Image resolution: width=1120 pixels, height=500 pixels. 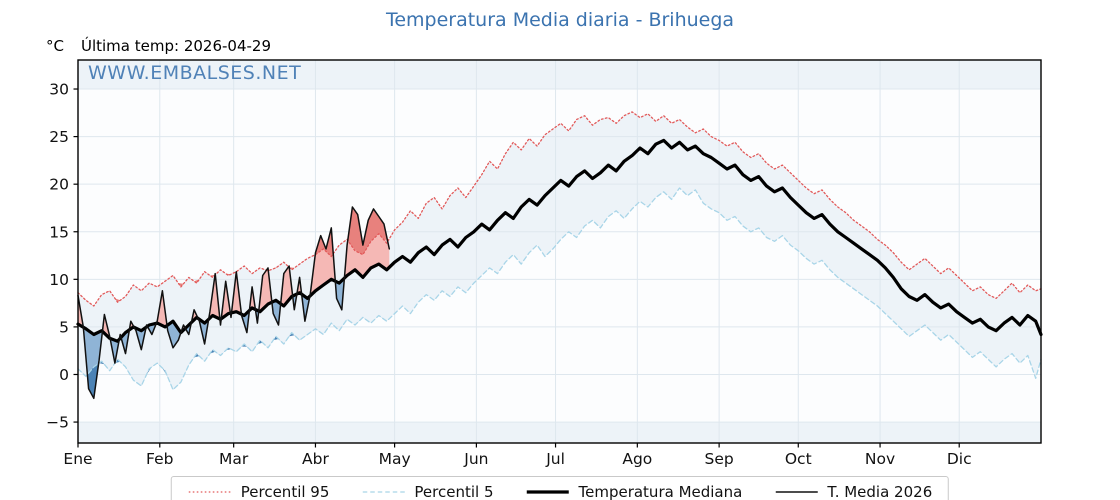 What do you see at coordinates (59, 232) in the screenshot?
I see `y-tick-label: 15` at bounding box center [59, 232].